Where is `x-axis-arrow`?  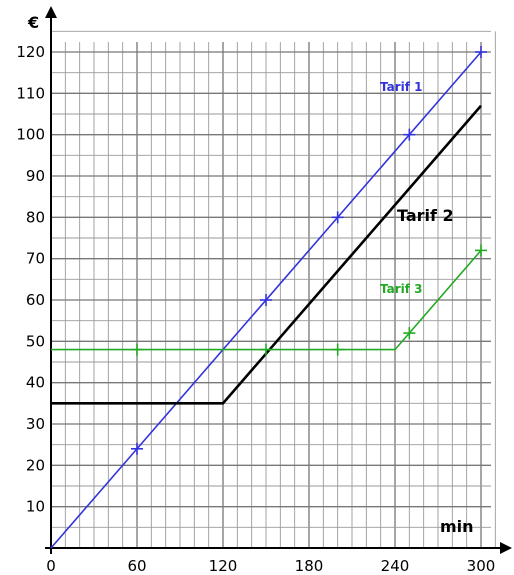 x-axis-arrow is located at coordinates (506, 548).